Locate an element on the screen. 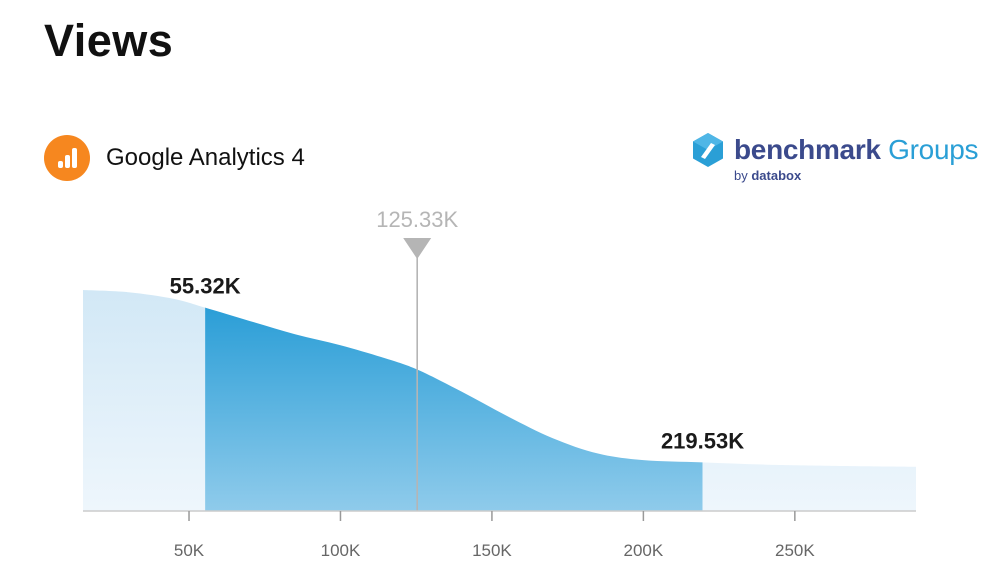 The width and height of the screenshot is (1000, 563). brand-name: benchmark Groups is located at coordinates (856, 150).